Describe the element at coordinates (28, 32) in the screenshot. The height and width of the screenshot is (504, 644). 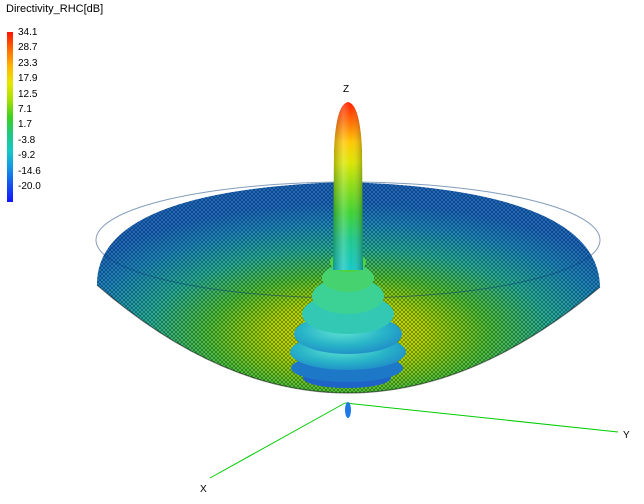
I see `legend-tick: 34.1` at that location.